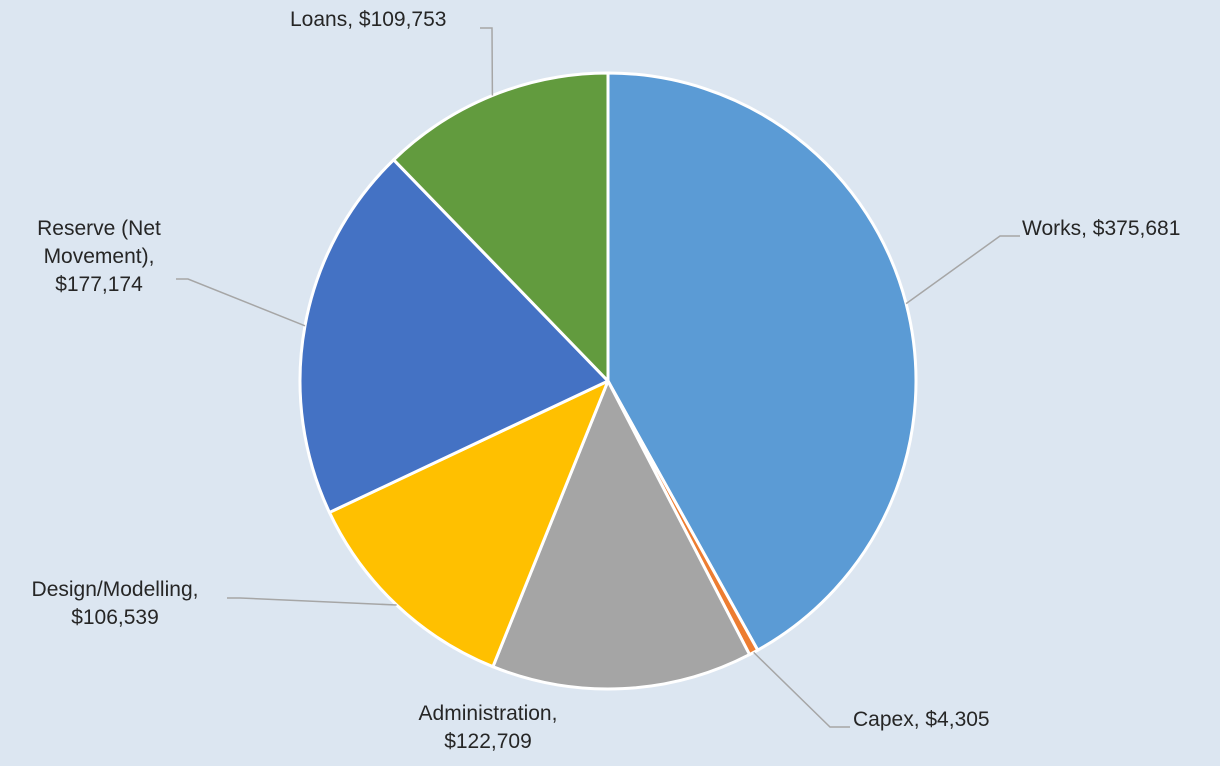 The image size is (1220, 766). I want to click on data-label-line: Administration,, so click(488, 713).